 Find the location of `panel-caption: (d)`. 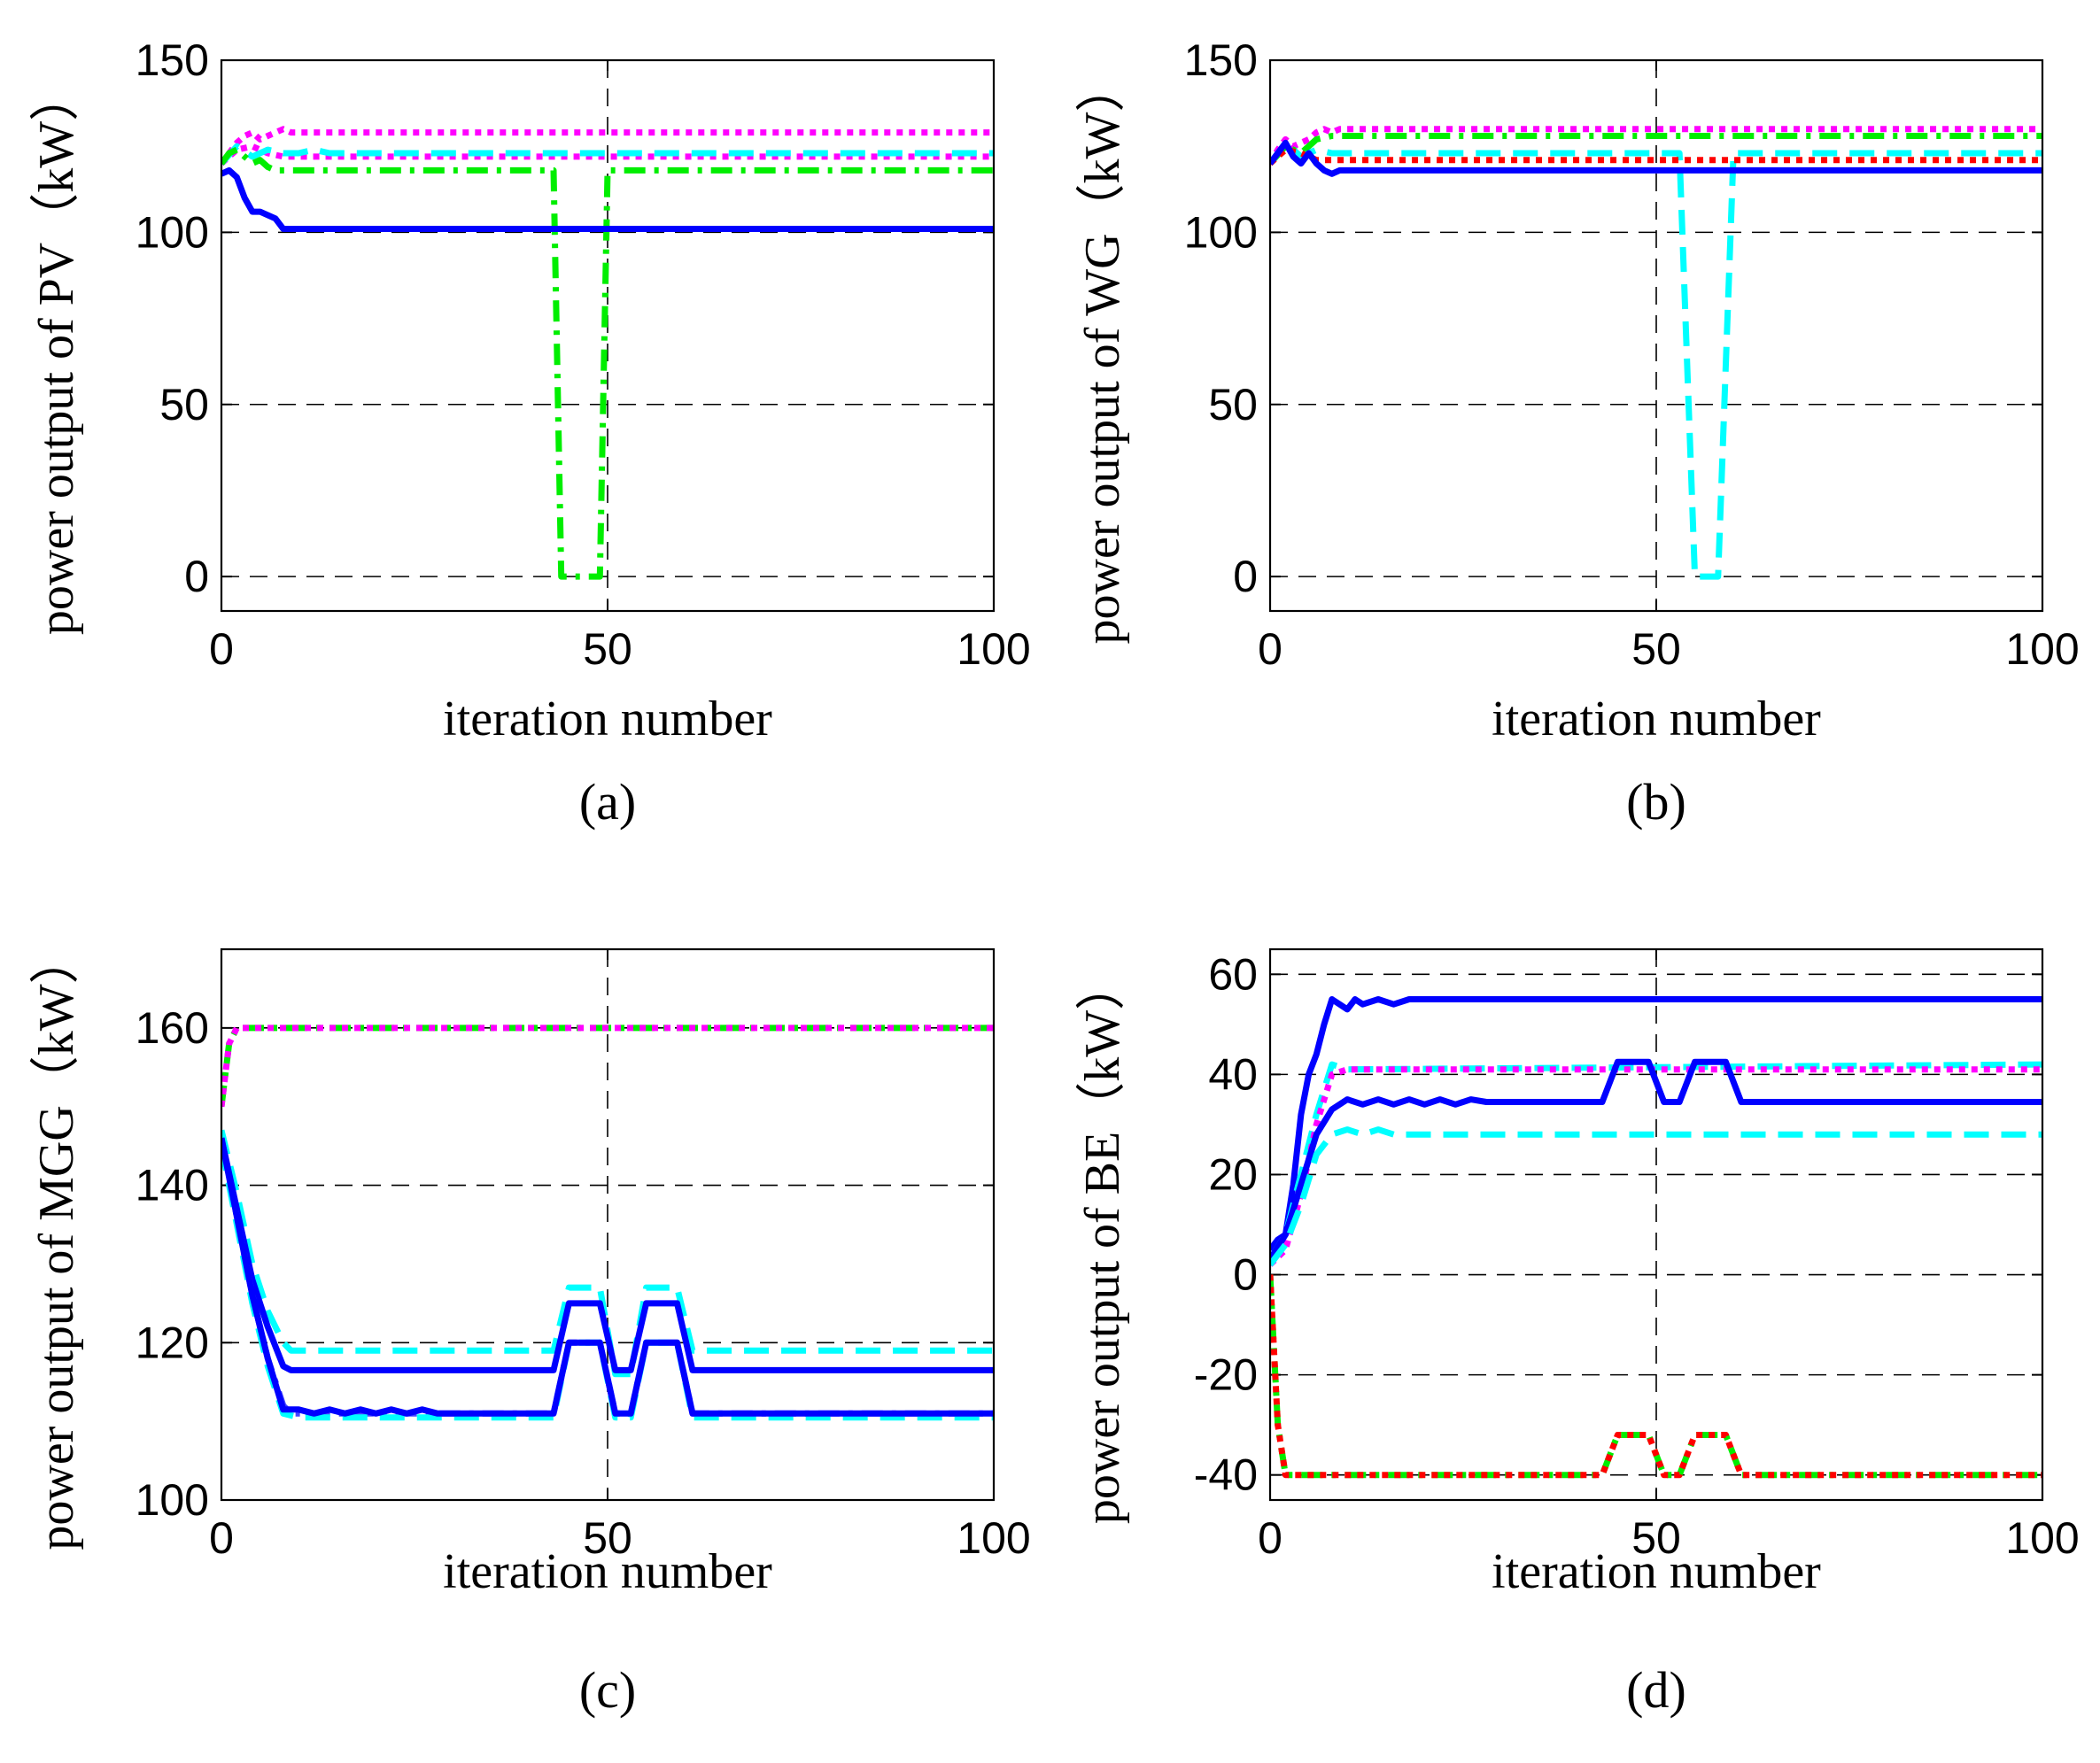

panel-caption: (d) is located at coordinates (1656, 1690).